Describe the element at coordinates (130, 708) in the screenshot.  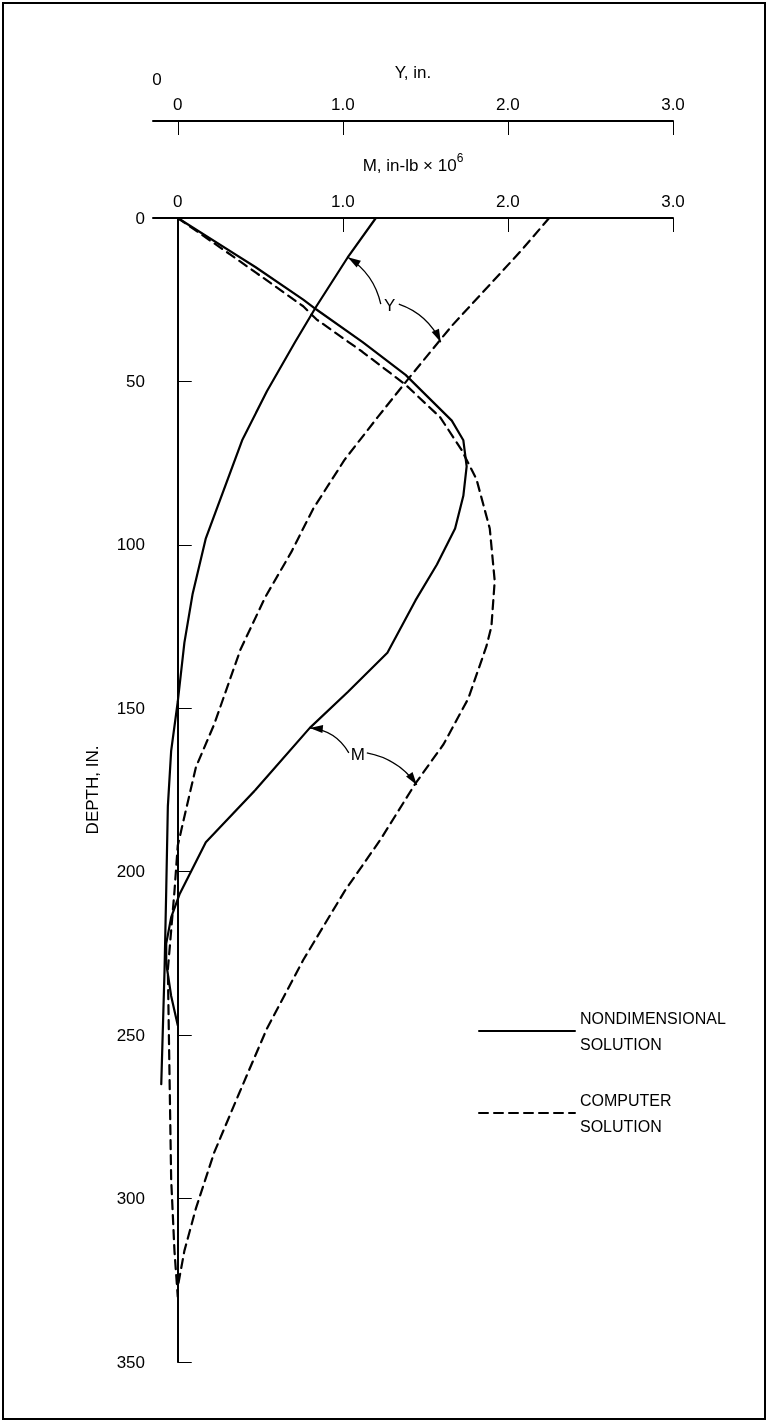
I see `y-tick-label: 150` at that location.